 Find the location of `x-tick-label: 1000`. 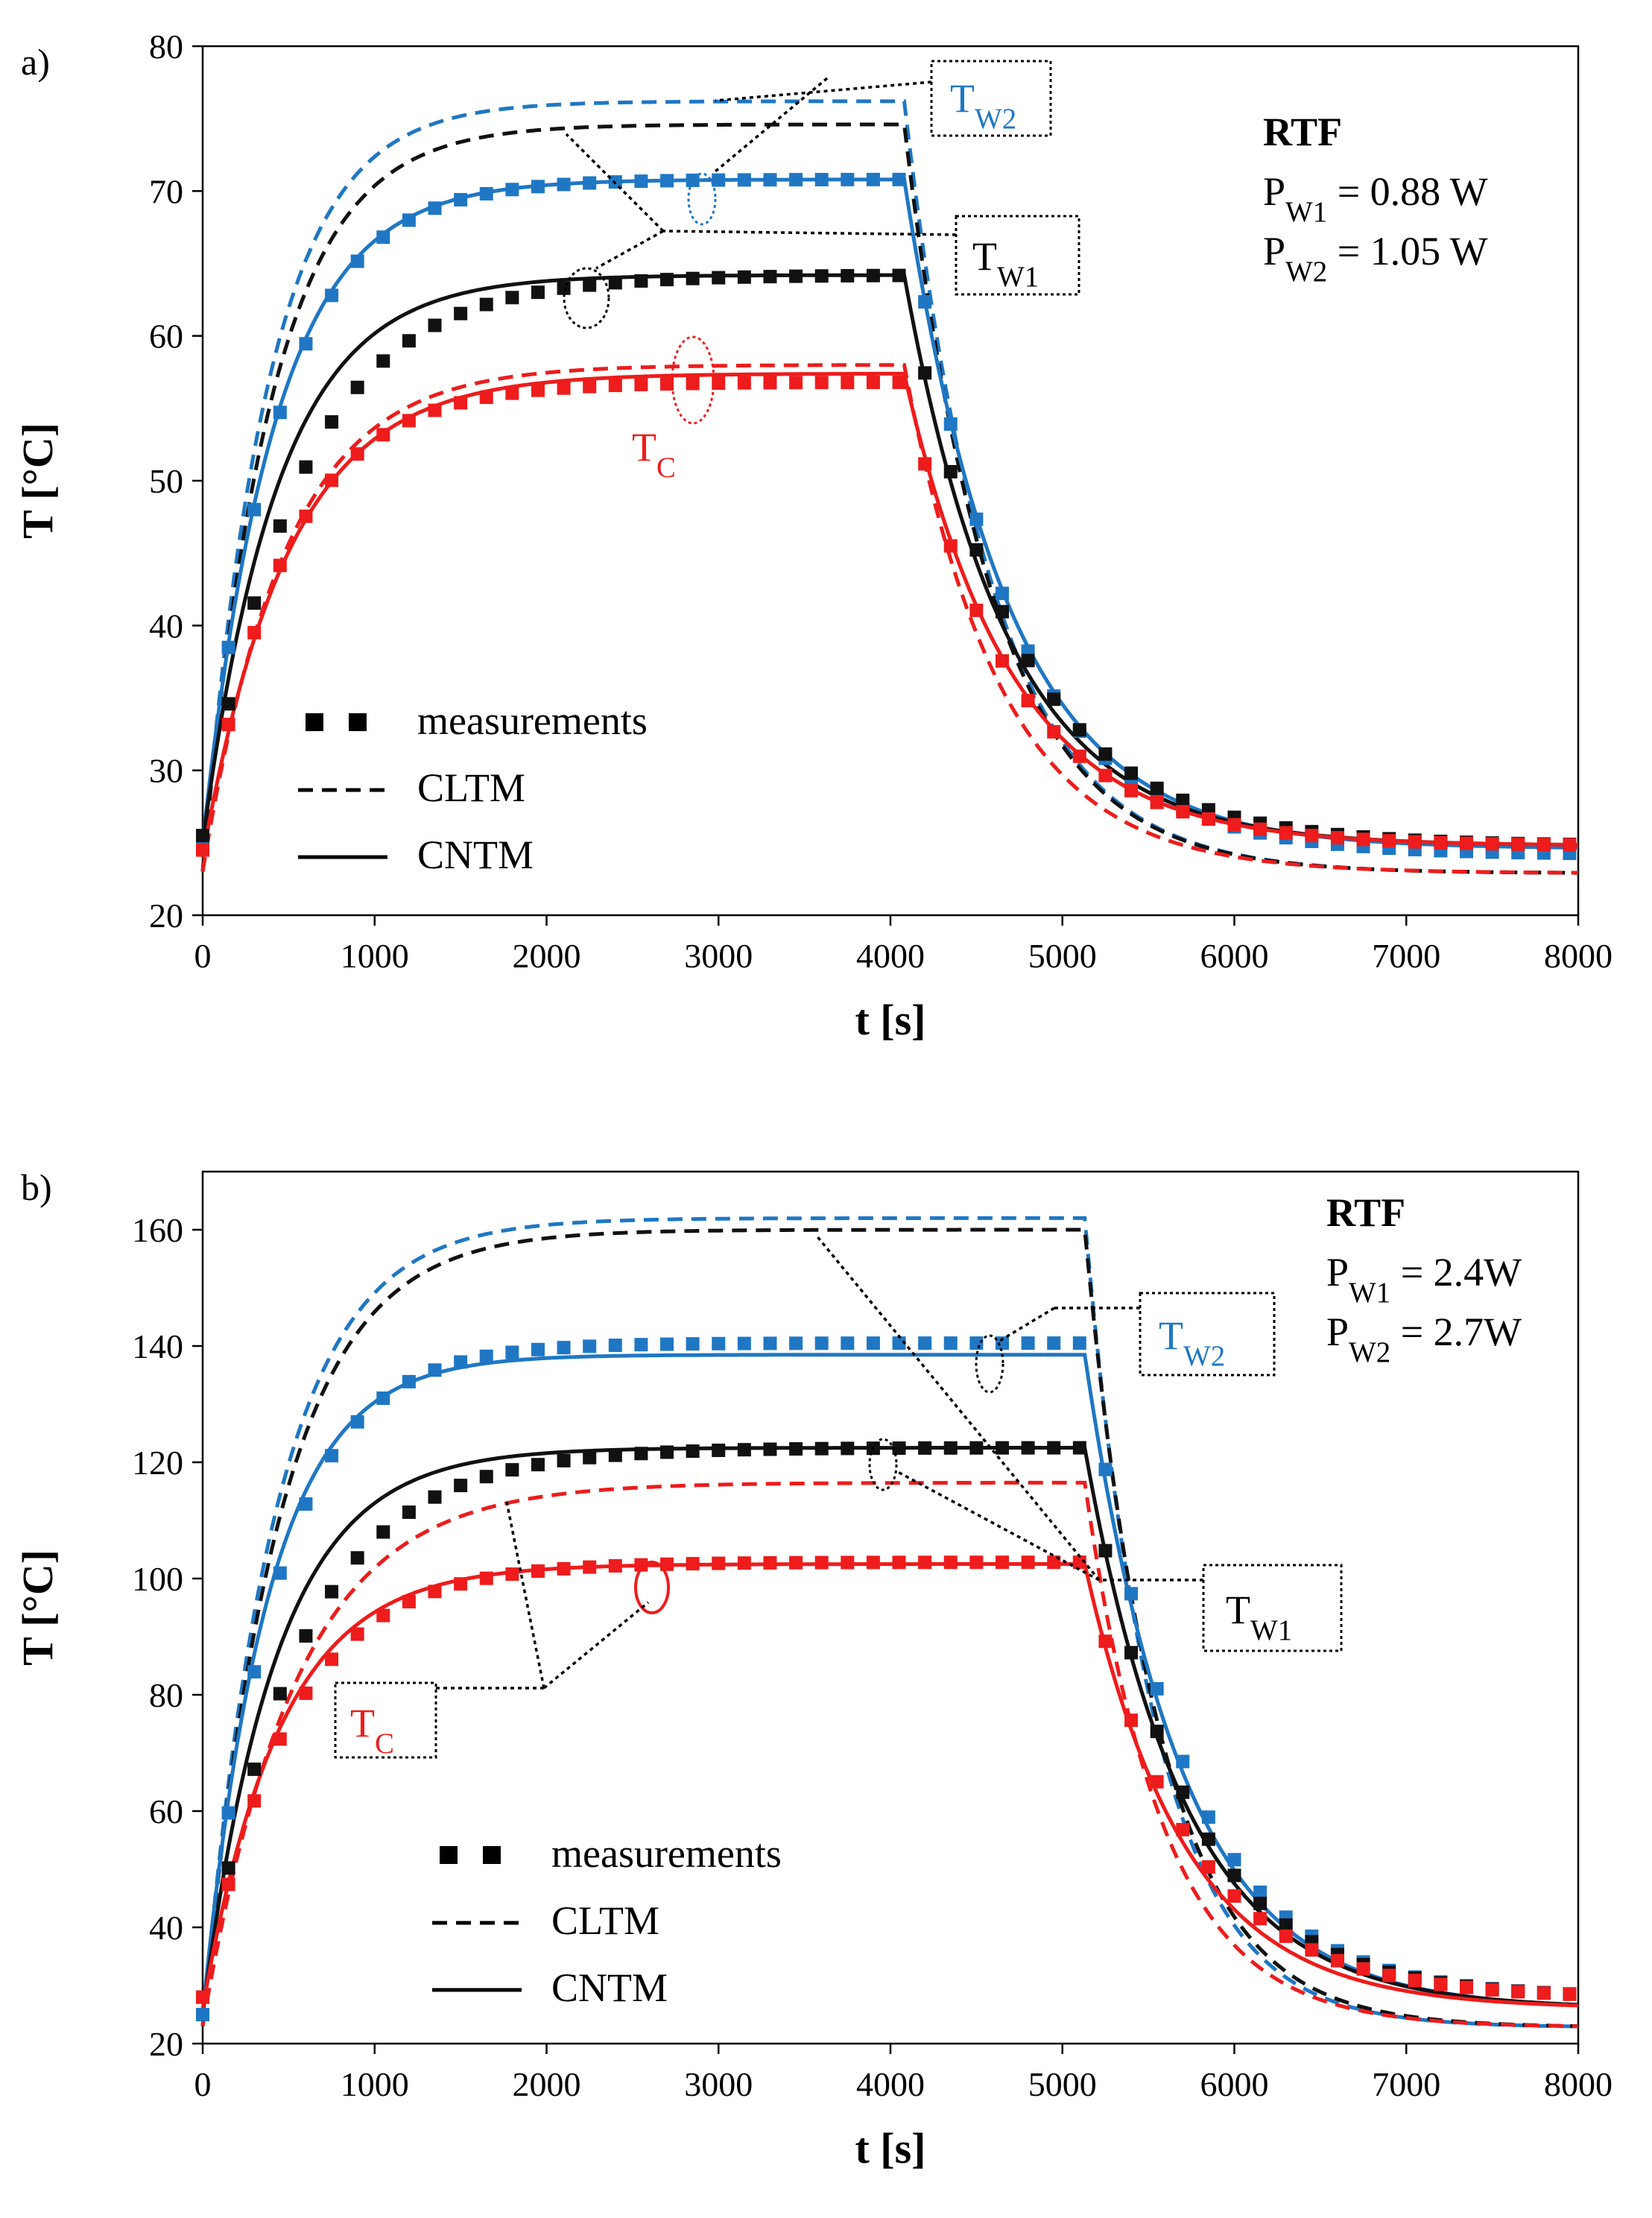

x-tick-label: 1000 is located at coordinates (375, 956).